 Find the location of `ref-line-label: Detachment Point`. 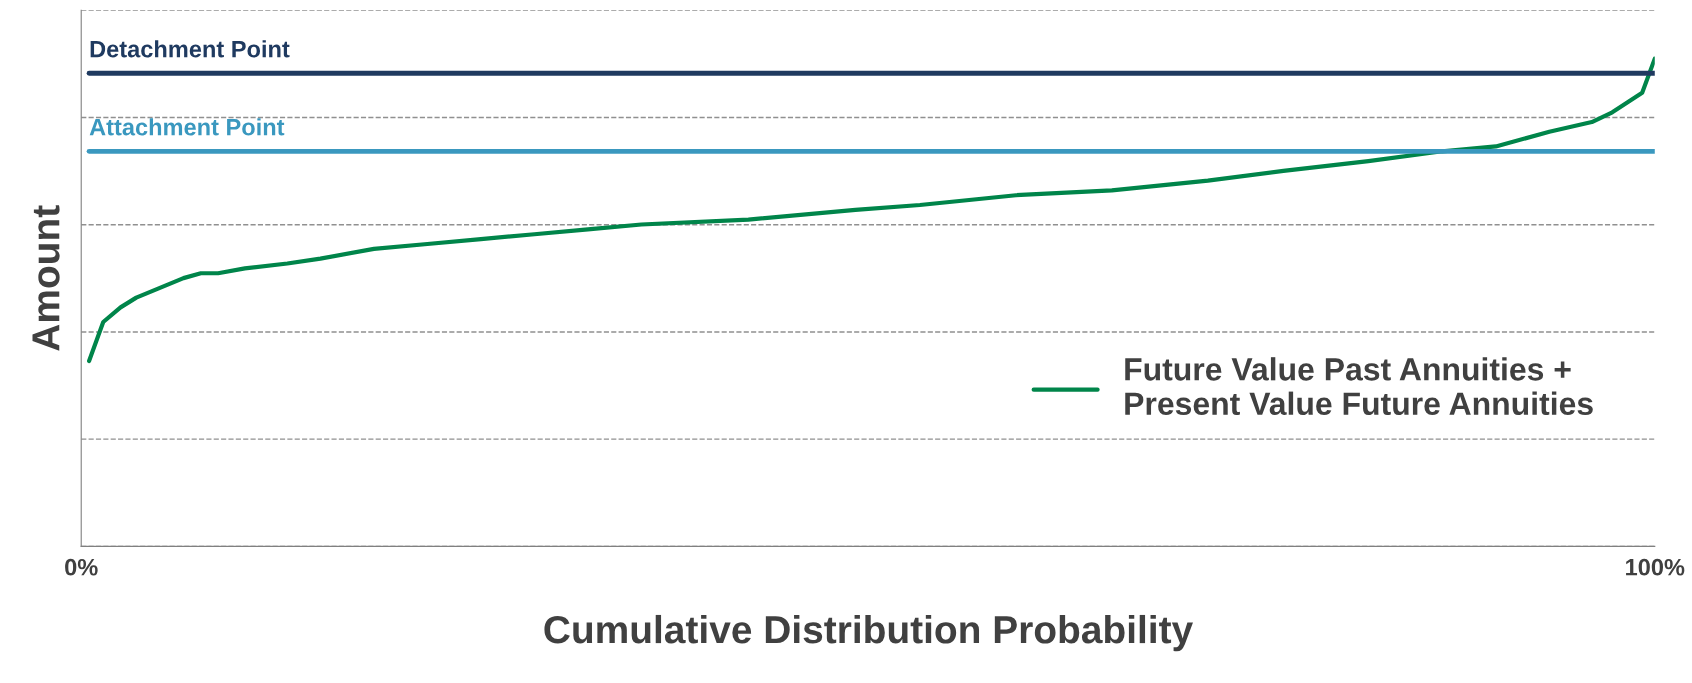

ref-line-label: Detachment Point is located at coordinates (190, 49).